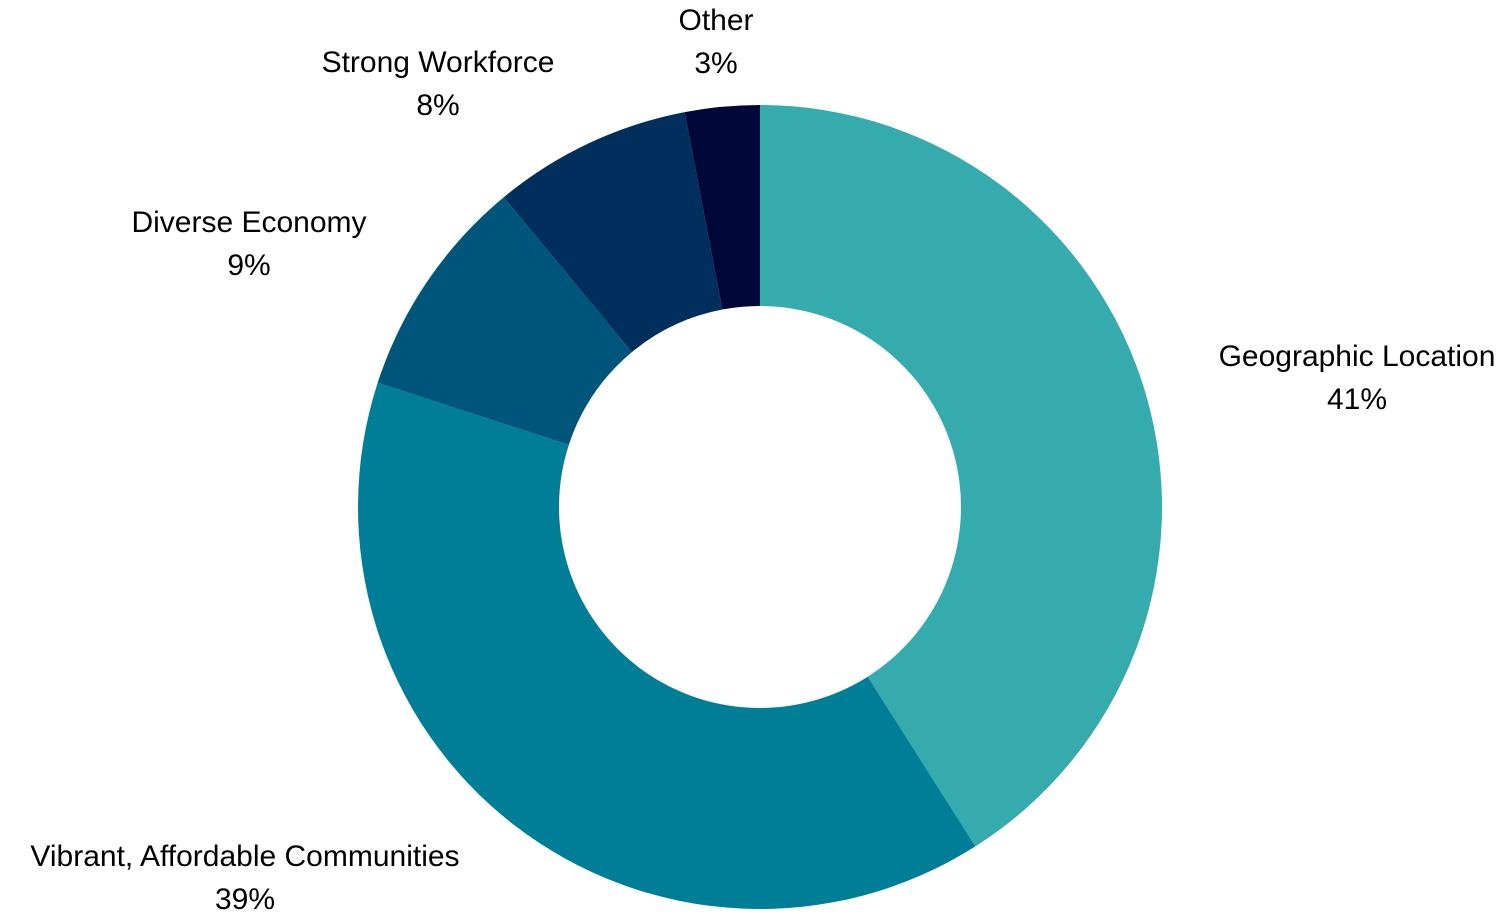 The height and width of the screenshot is (914, 1512). Describe the element at coordinates (245, 898) in the screenshot. I see `label-value: 39%` at that location.